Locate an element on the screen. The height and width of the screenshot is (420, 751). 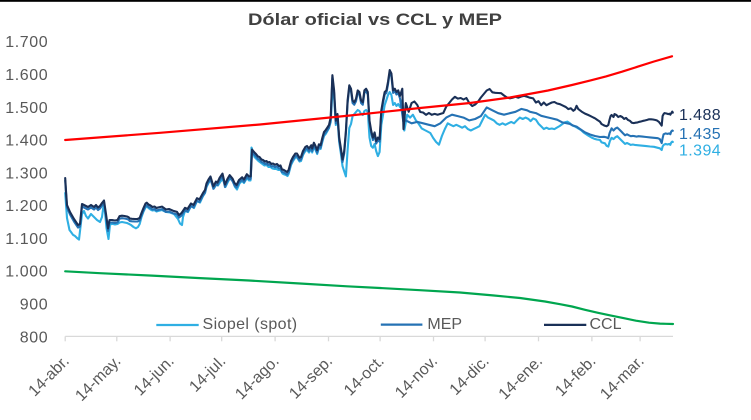
svg-text: Dólar oficial vs CCL y MEP is located at coordinates (375, 20).